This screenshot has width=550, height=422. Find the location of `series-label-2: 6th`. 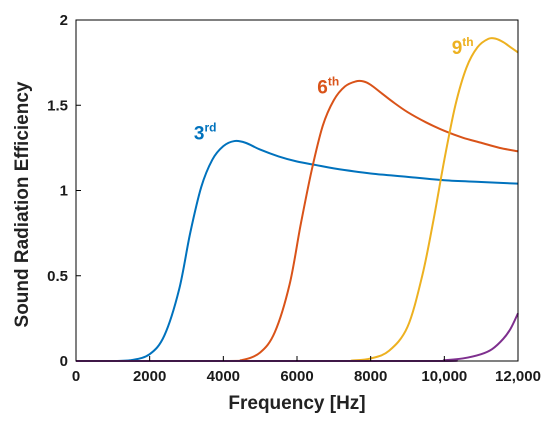

series-label-2: 6th is located at coordinates (328, 86).